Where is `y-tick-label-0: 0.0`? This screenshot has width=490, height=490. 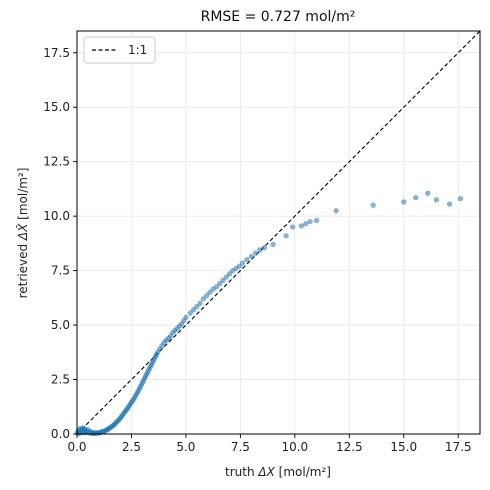
y-tick-label-0: 0.0 is located at coordinates (60, 434).